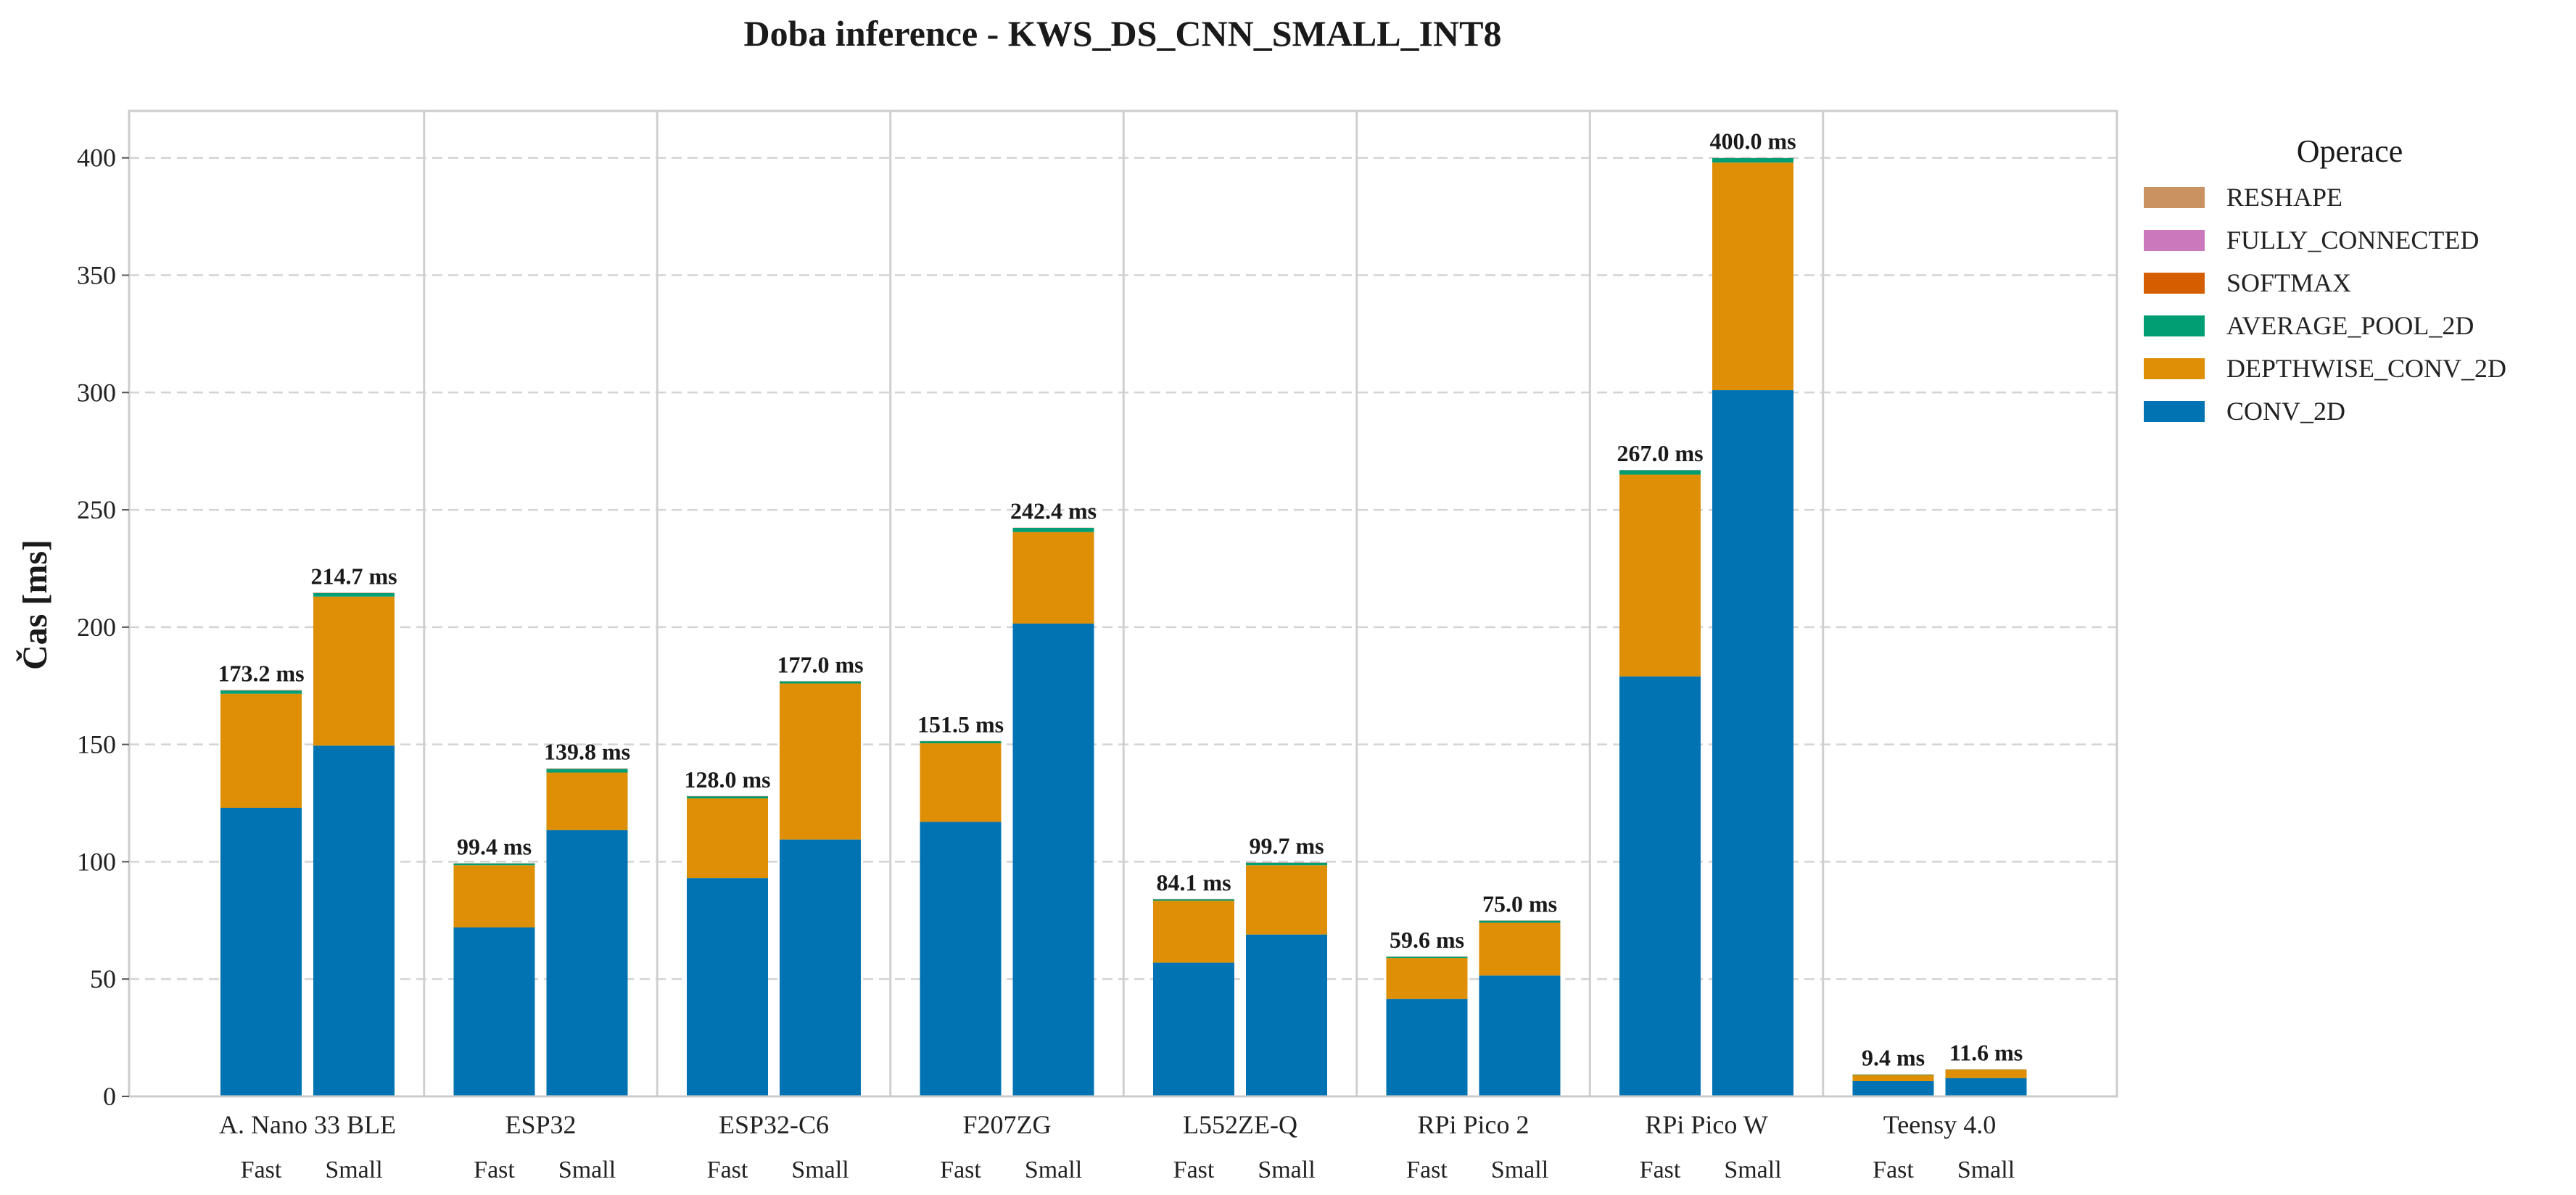  What do you see at coordinates (1519, 903) in the screenshot?
I see `total-value-label: 75.0 ms` at bounding box center [1519, 903].